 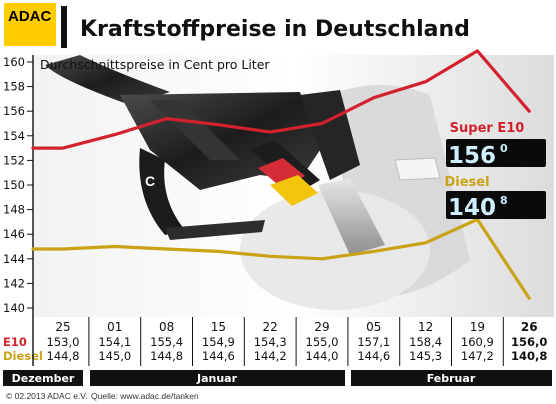 What do you see at coordinates (466, 182) in the screenshot?
I see `legend-label-diesel: Diesel` at bounding box center [466, 182].